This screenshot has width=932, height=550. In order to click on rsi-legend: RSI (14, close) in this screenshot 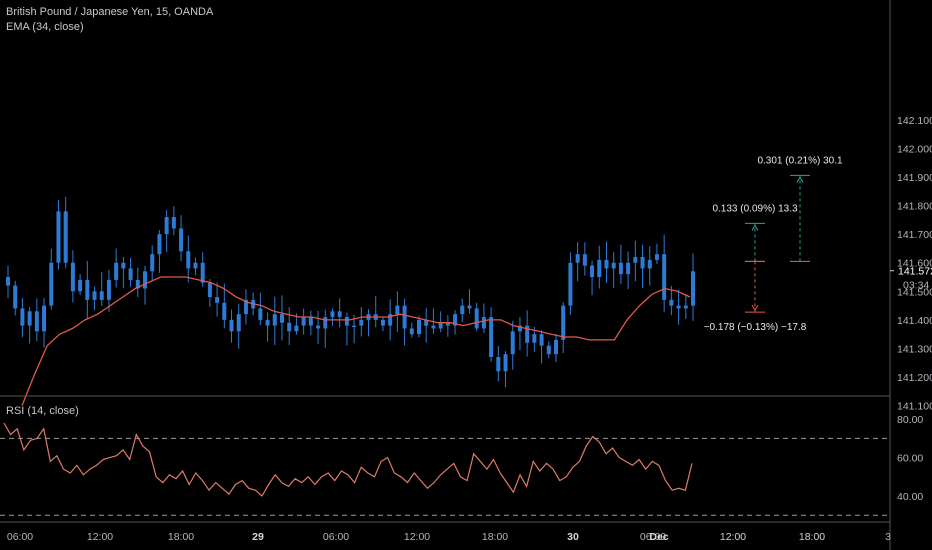, I will do `click(42, 411)`.